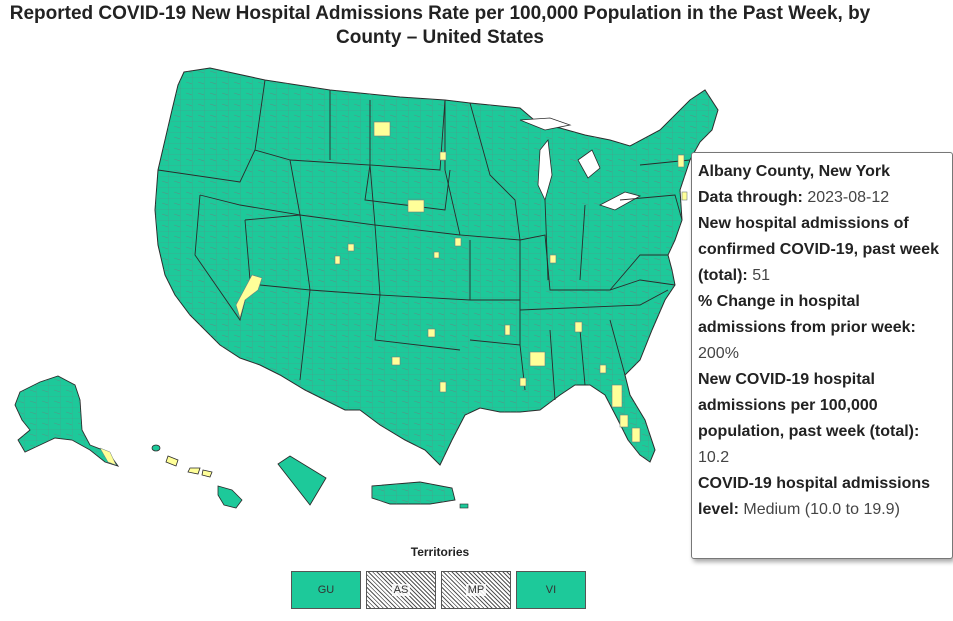 This screenshot has width=953, height=621. Describe the element at coordinates (108, 456) in the screenshot. I see `alaska-highlight` at that location.